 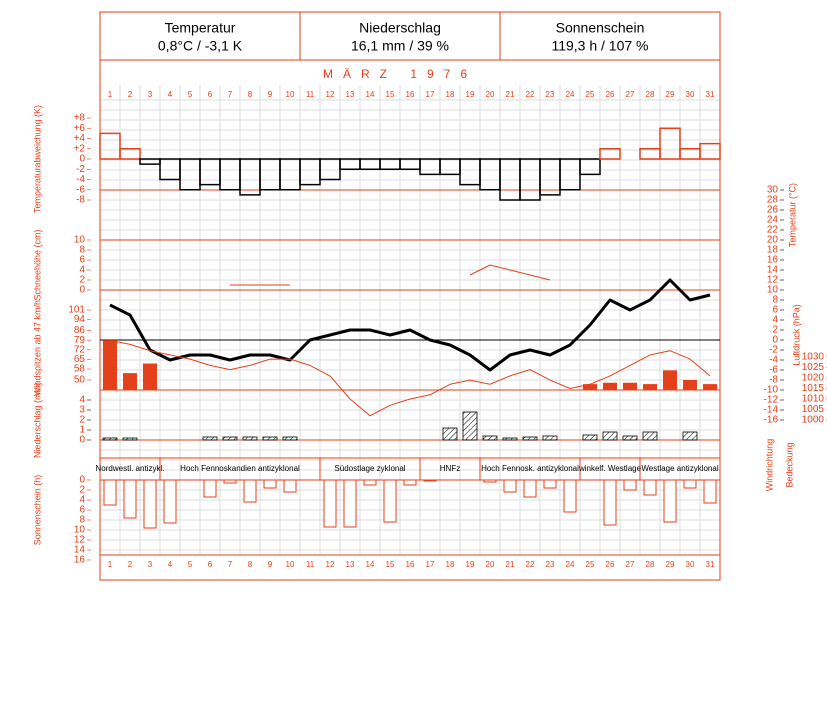 What do you see at coordinates (590, 564) in the screenshot?
I see `day-label: 25` at bounding box center [590, 564].